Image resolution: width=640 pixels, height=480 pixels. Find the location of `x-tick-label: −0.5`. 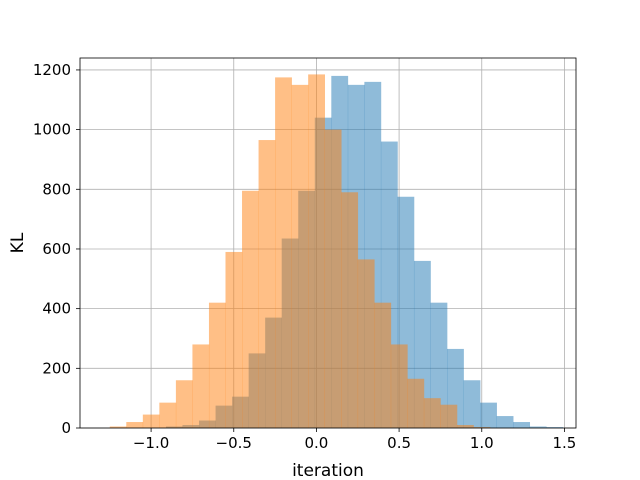

x-tick-label: −0.5 is located at coordinates (234, 443).